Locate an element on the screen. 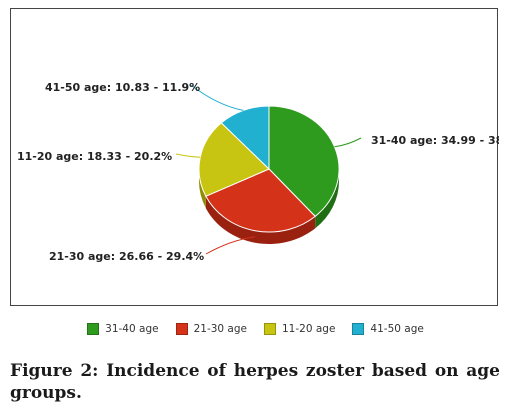  legend-item-2: 11-20 age is located at coordinates (299, 329).